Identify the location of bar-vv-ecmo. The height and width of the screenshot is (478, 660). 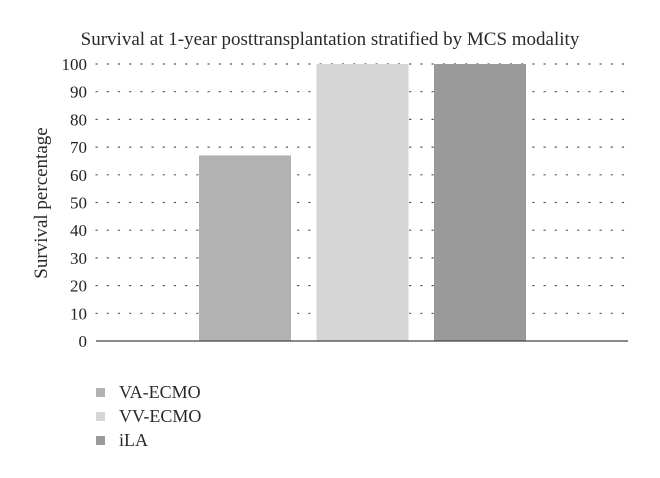
(362, 202).